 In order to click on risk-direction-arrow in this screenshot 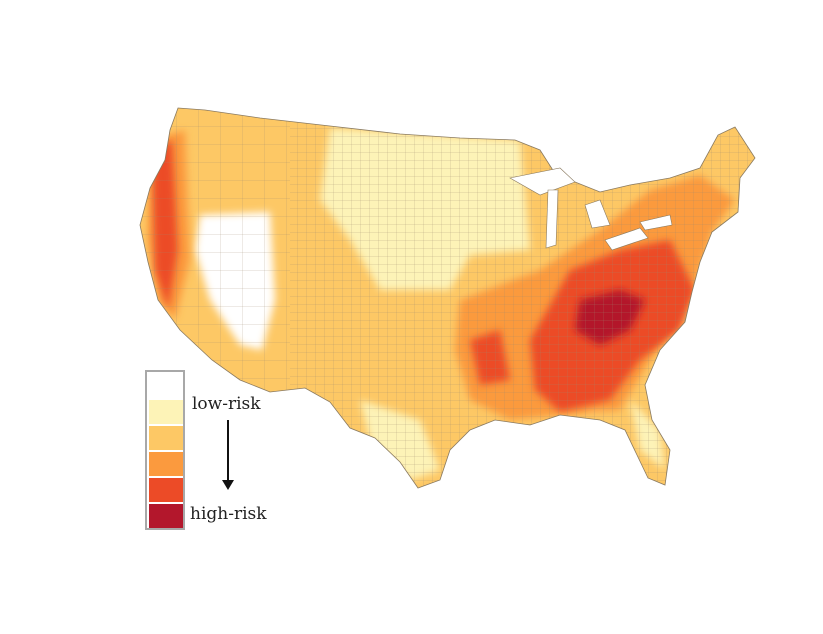, I will do `click(228, 455)`.